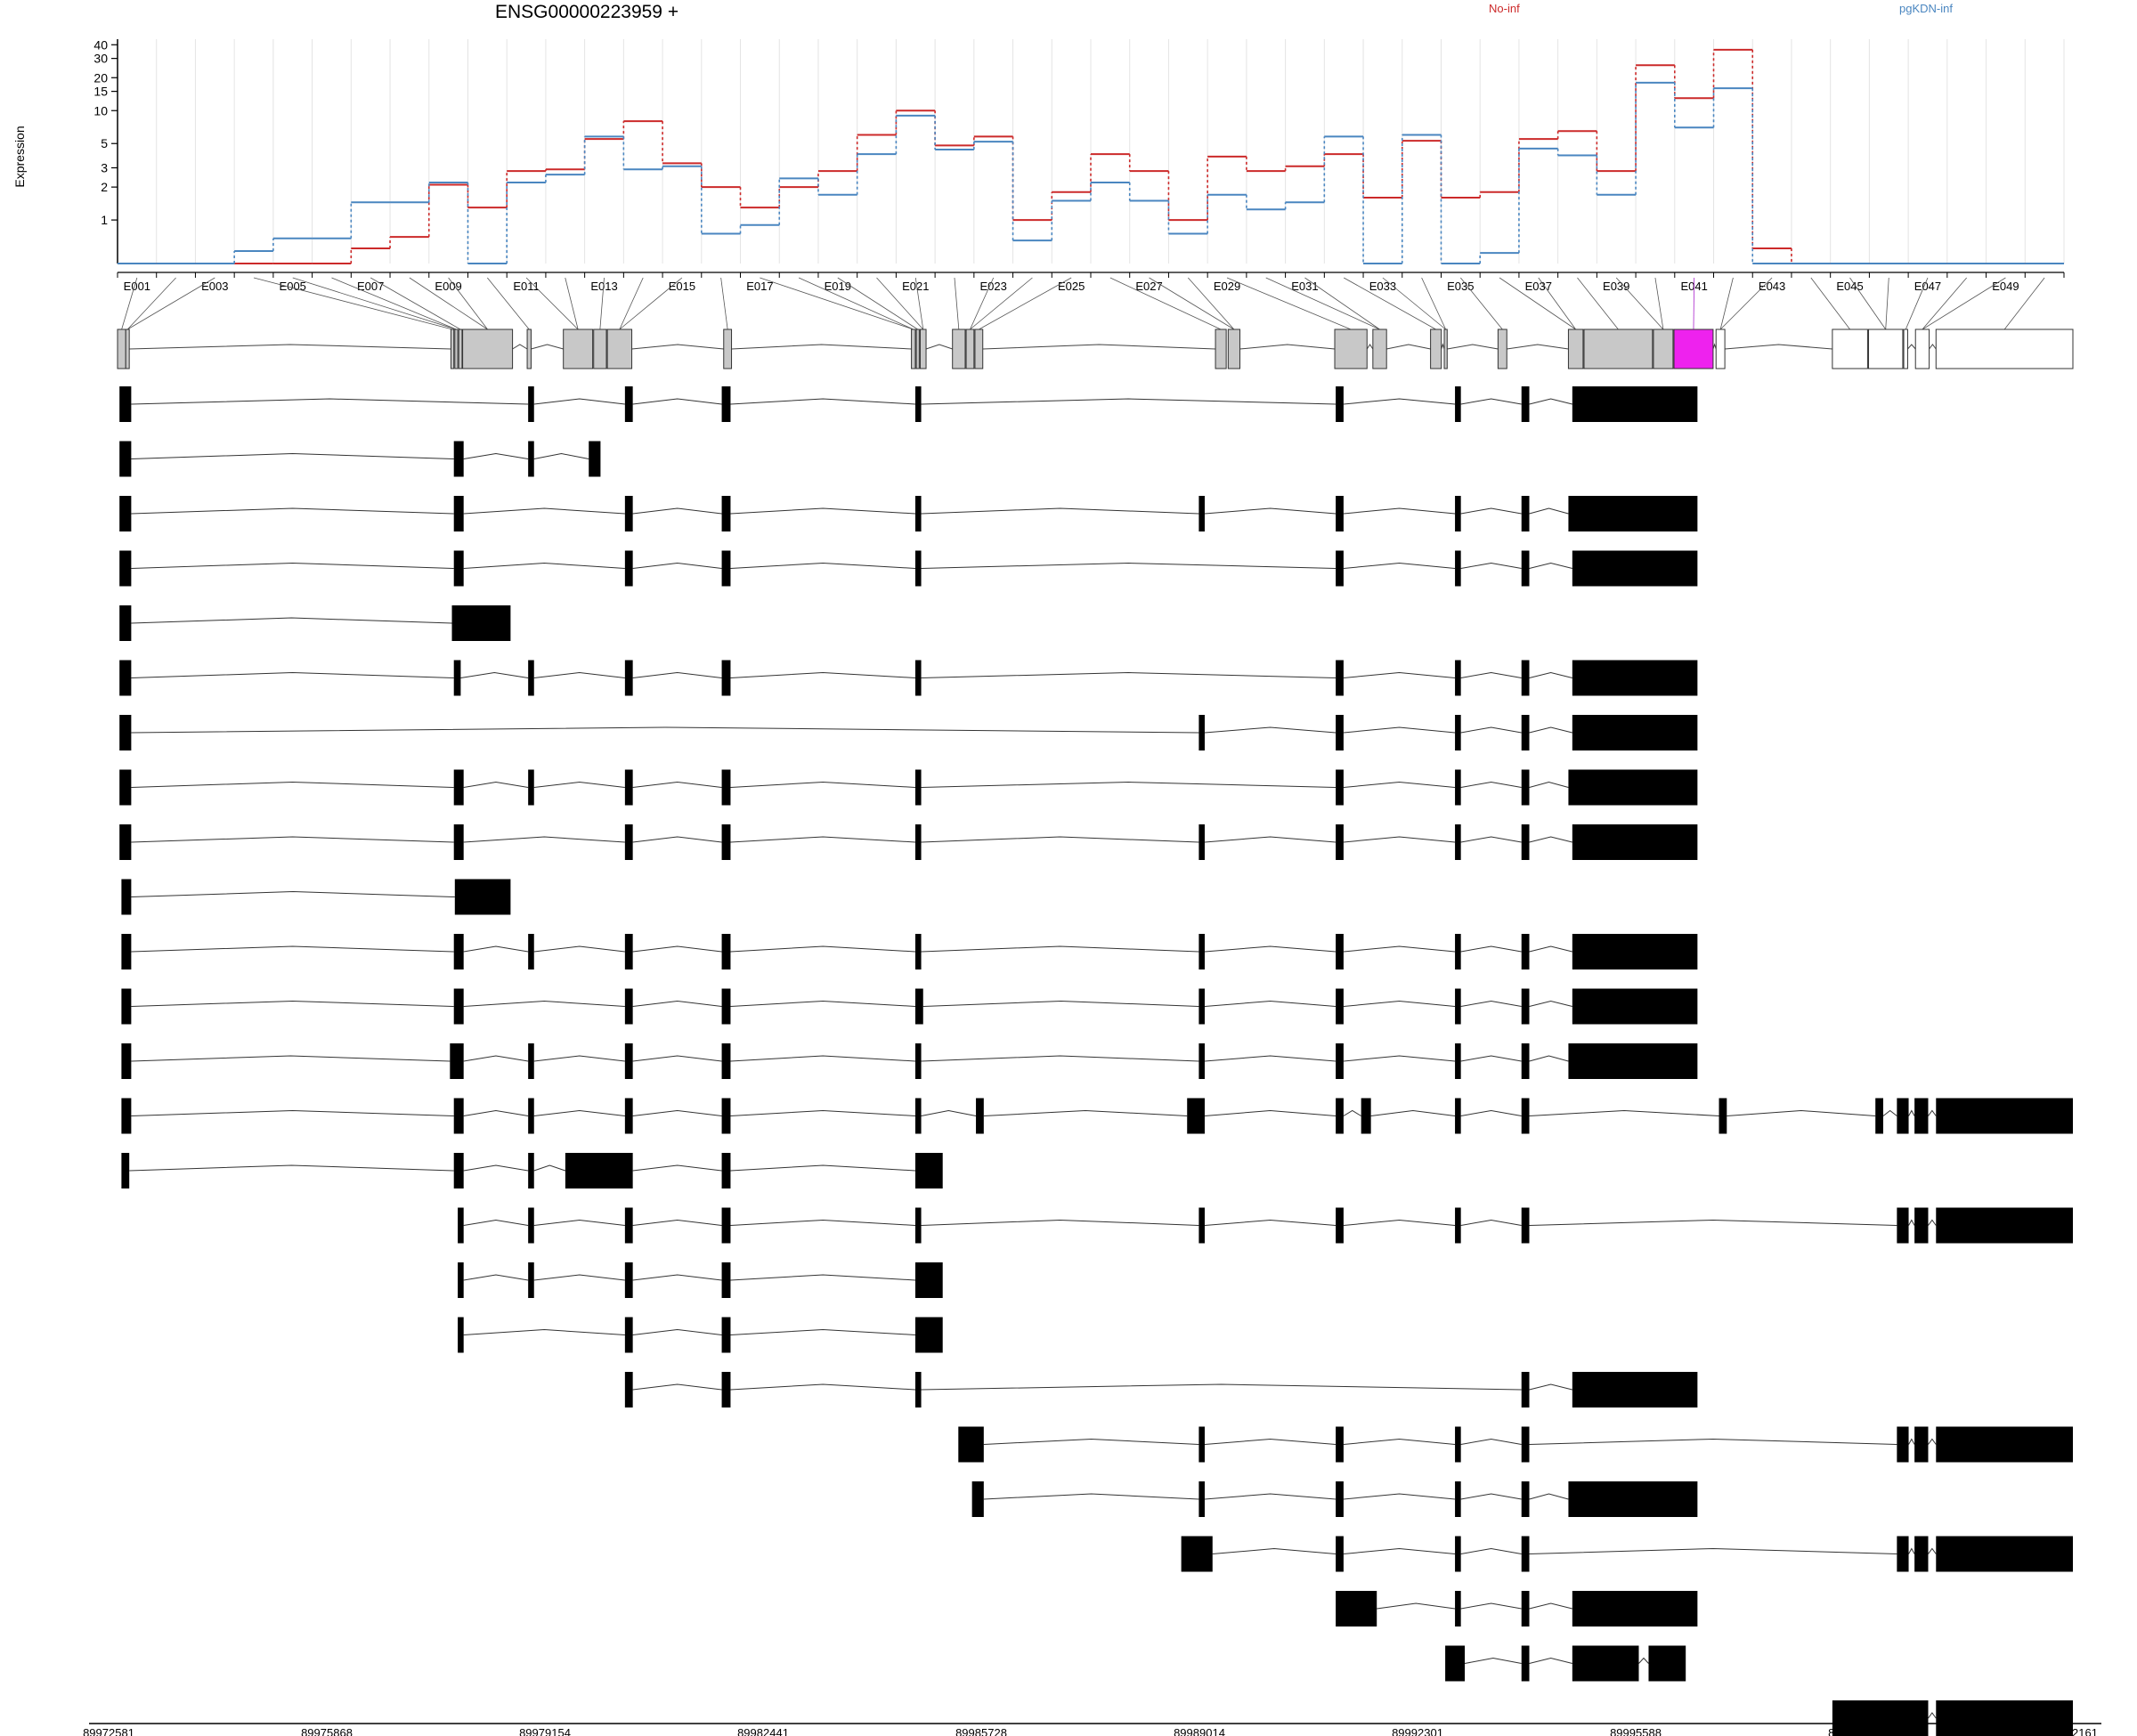 This screenshot has height=1736, width=2137. What do you see at coordinates (100, 110) in the screenshot?
I see `y-tick-label: 10` at bounding box center [100, 110].